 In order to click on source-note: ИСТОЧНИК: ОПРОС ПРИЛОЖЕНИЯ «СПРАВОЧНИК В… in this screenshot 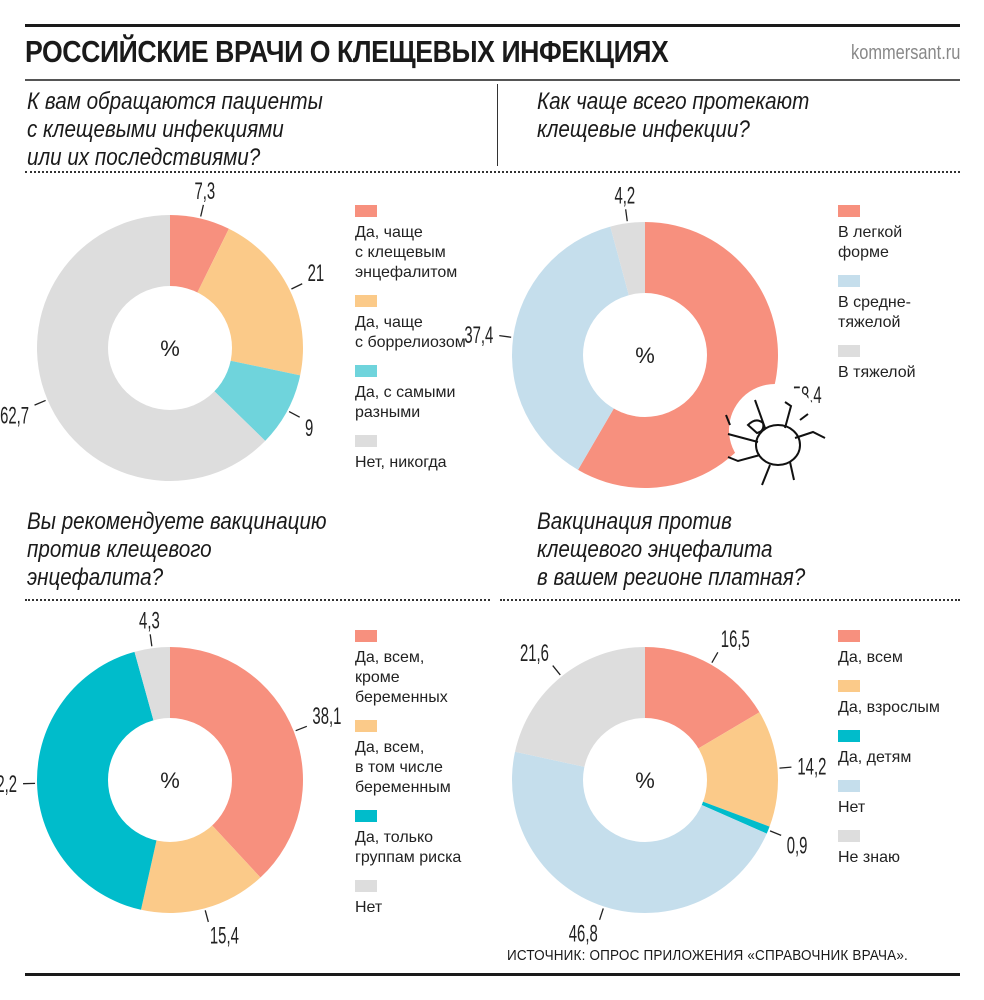, I will do `click(707, 955)`.